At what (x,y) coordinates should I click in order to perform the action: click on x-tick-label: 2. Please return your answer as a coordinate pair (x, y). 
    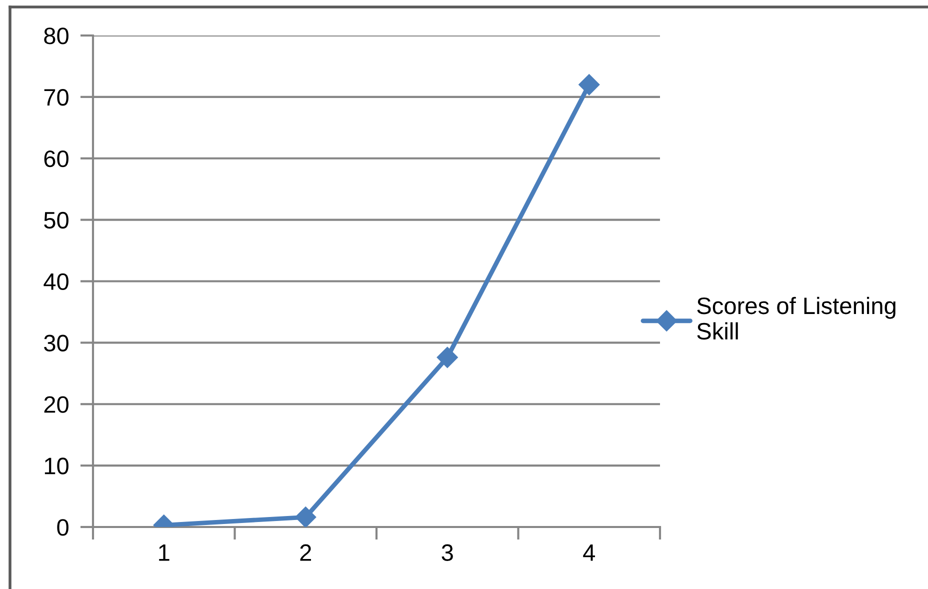
    Looking at the image, I should click on (306, 552).